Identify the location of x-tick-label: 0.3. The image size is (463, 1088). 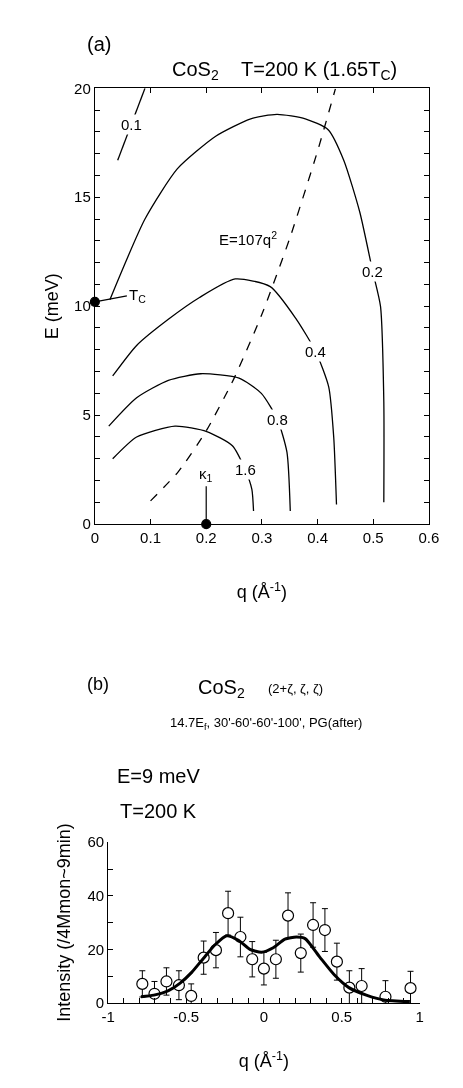
(262, 538).